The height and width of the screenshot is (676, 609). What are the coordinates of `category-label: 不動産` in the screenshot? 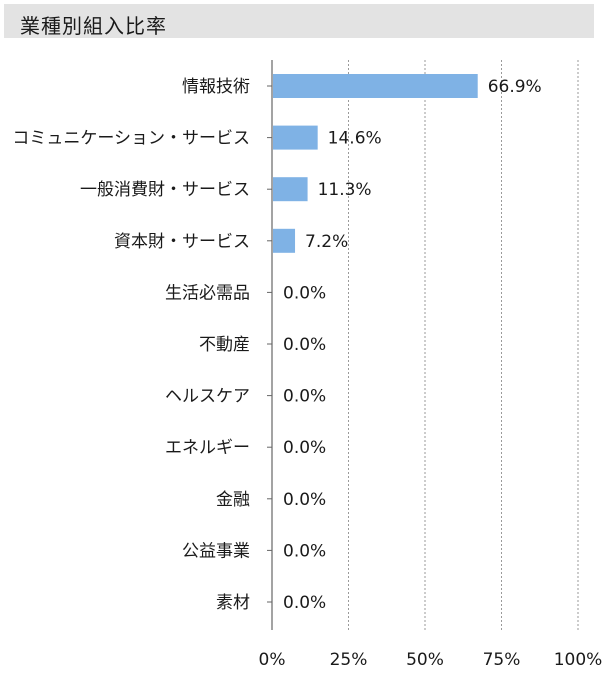 It's located at (224, 345).